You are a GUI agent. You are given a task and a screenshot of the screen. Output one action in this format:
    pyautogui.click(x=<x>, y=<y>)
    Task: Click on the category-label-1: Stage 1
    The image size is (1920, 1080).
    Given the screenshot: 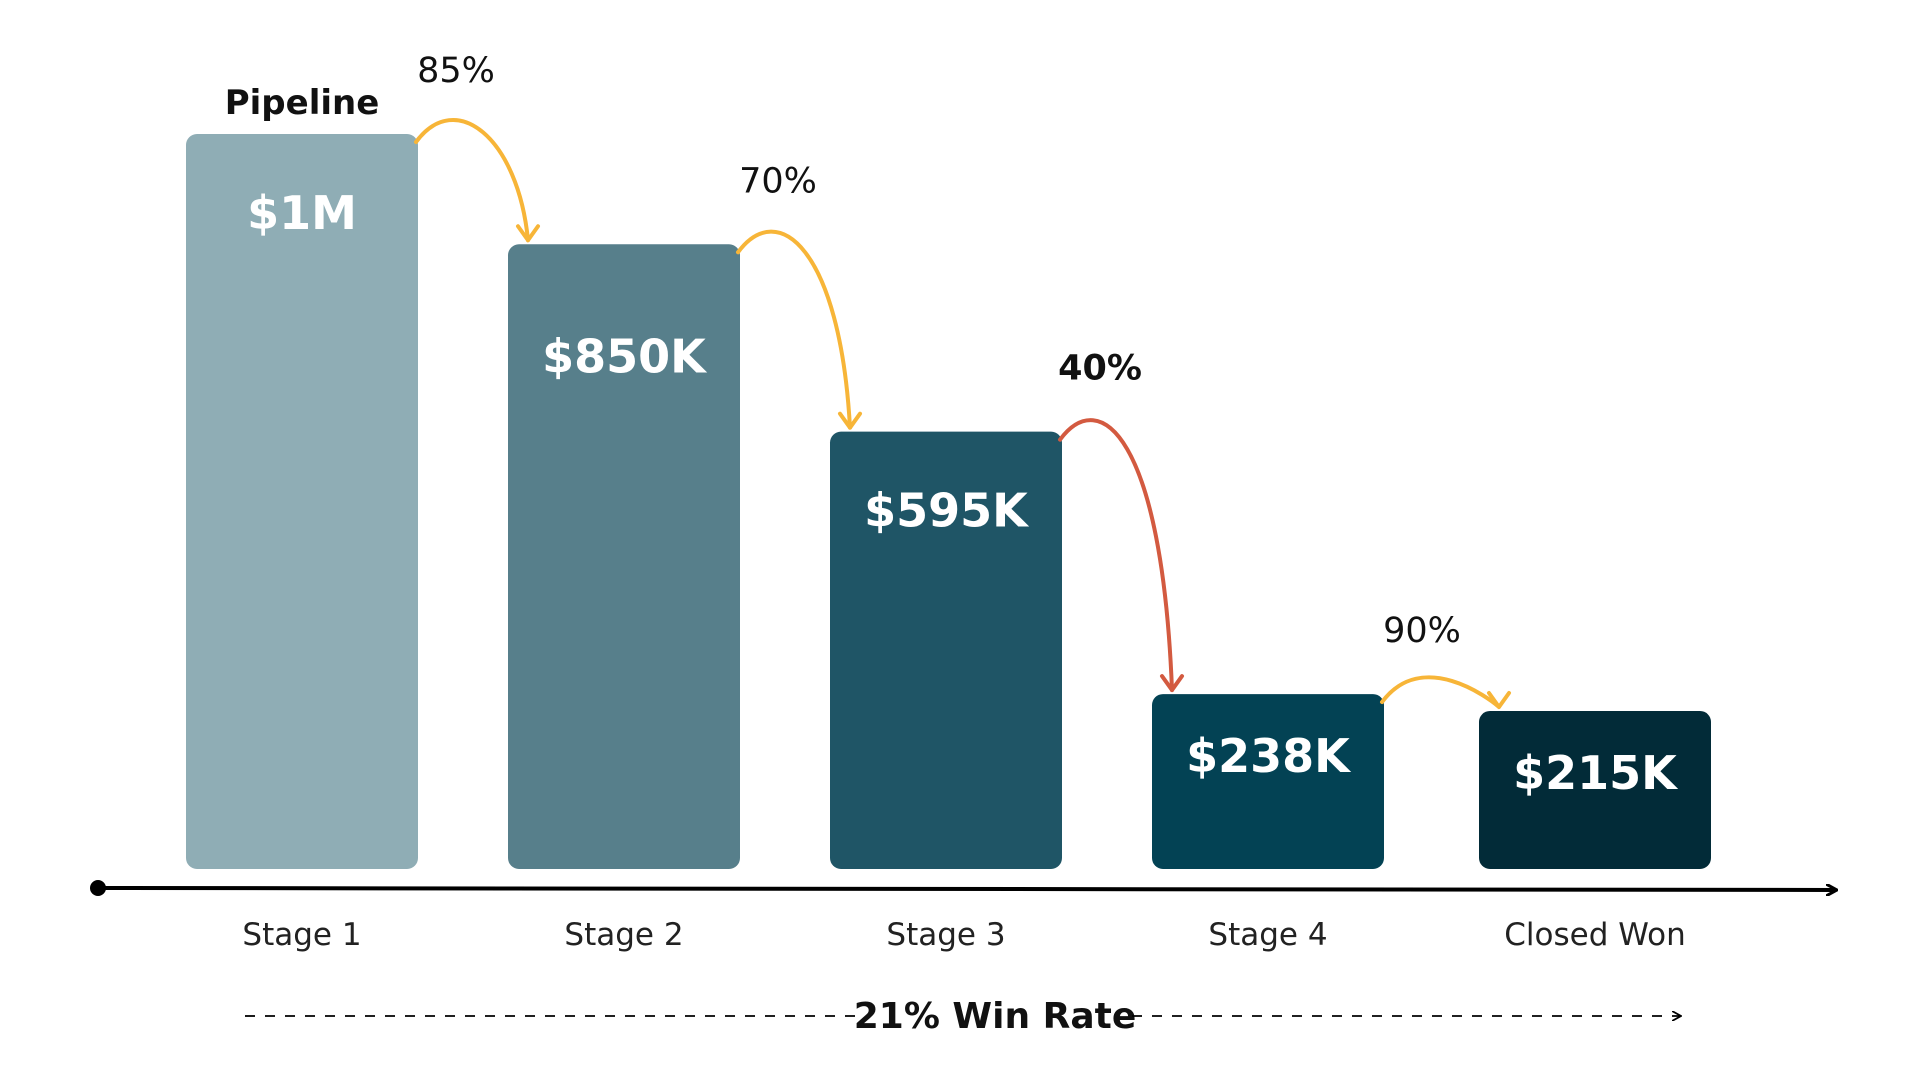 What is the action you would take?
    pyautogui.click(x=301, y=935)
    